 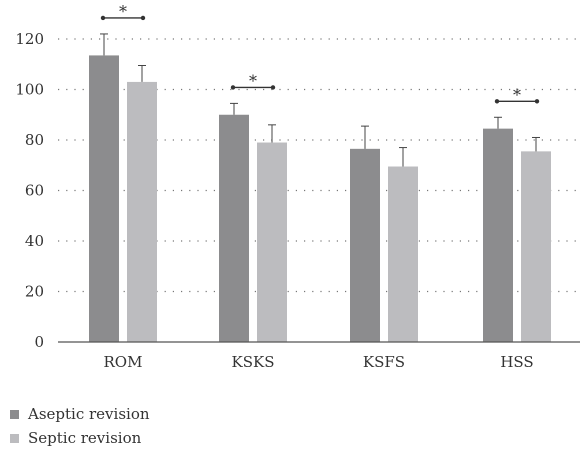 I want to click on y-tick-label: 80, so click(x=34, y=140).